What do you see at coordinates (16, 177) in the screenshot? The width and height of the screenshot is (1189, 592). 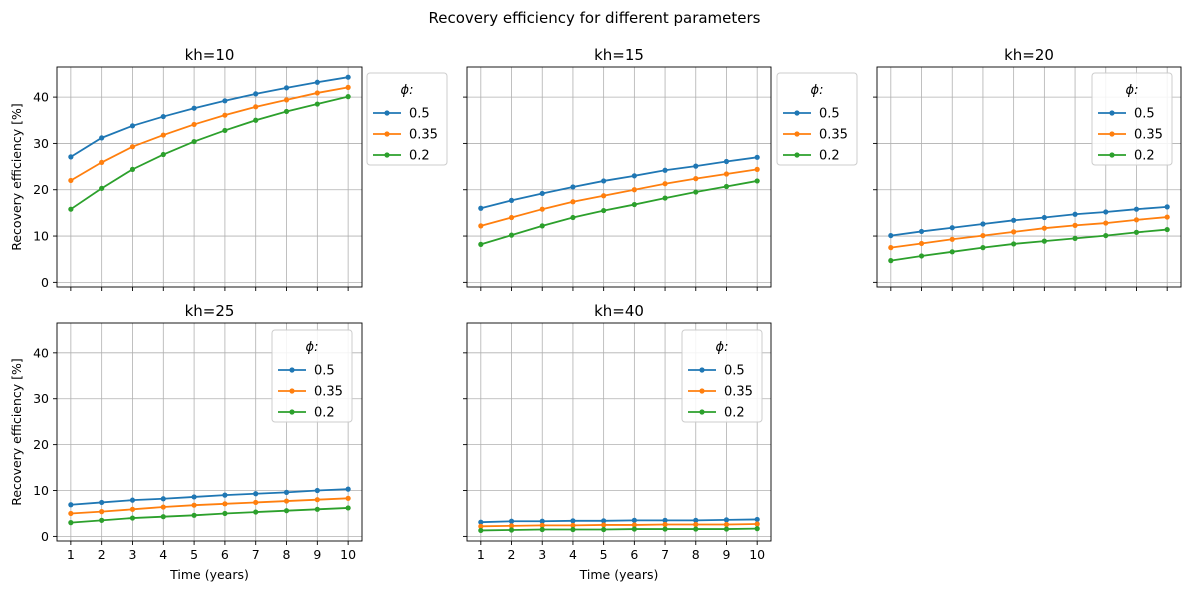 I see `y-axis-label: Recovery efficiency [%]` at bounding box center [16, 177].